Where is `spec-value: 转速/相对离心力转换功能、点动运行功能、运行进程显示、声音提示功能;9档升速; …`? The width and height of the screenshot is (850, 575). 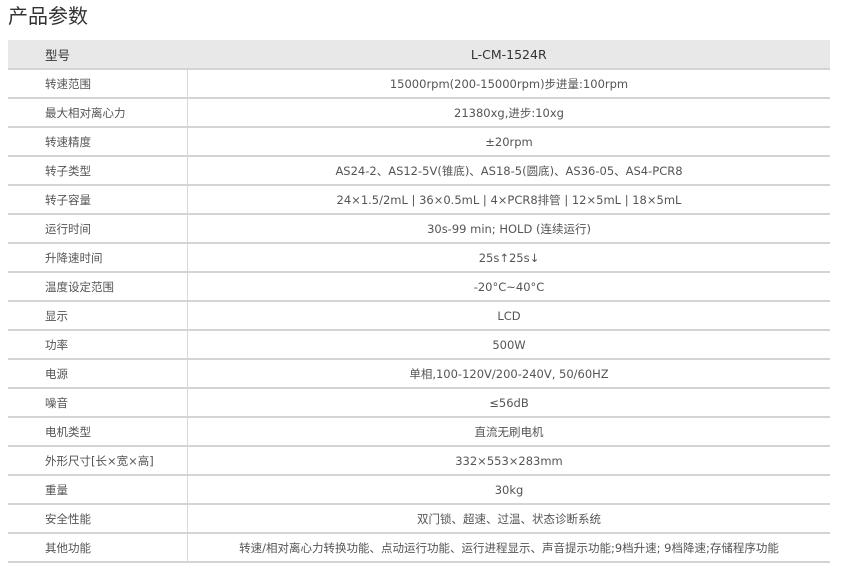 spec-value: 转速/相对离心力转换功能、点动运行功能、运行进程显示、声音提示功能;9档升速; … is located at coordinates (508, 548).